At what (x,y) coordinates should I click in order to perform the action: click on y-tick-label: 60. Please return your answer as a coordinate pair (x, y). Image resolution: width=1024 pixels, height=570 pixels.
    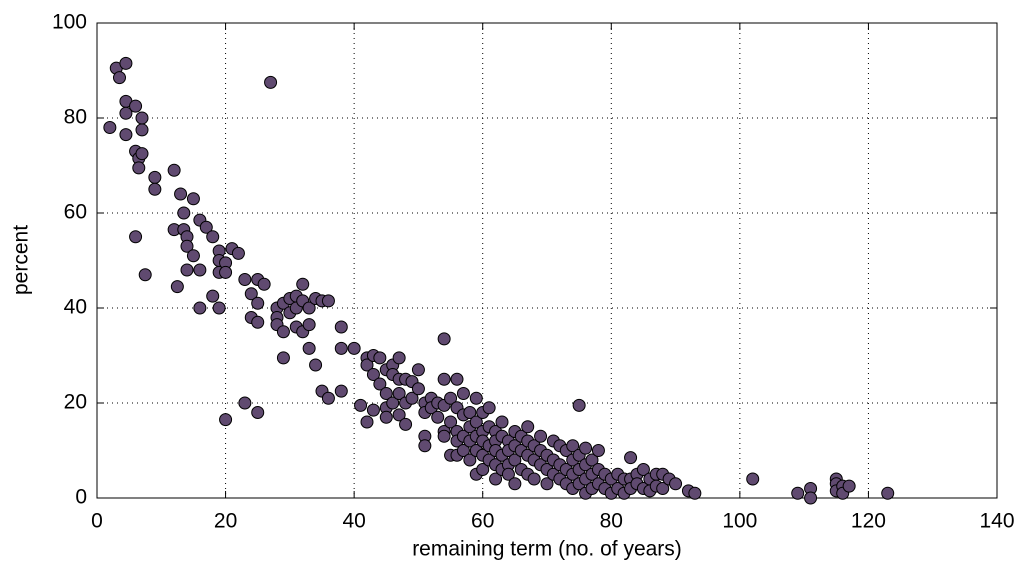
    Looking at the image, I should click on (75, 212).